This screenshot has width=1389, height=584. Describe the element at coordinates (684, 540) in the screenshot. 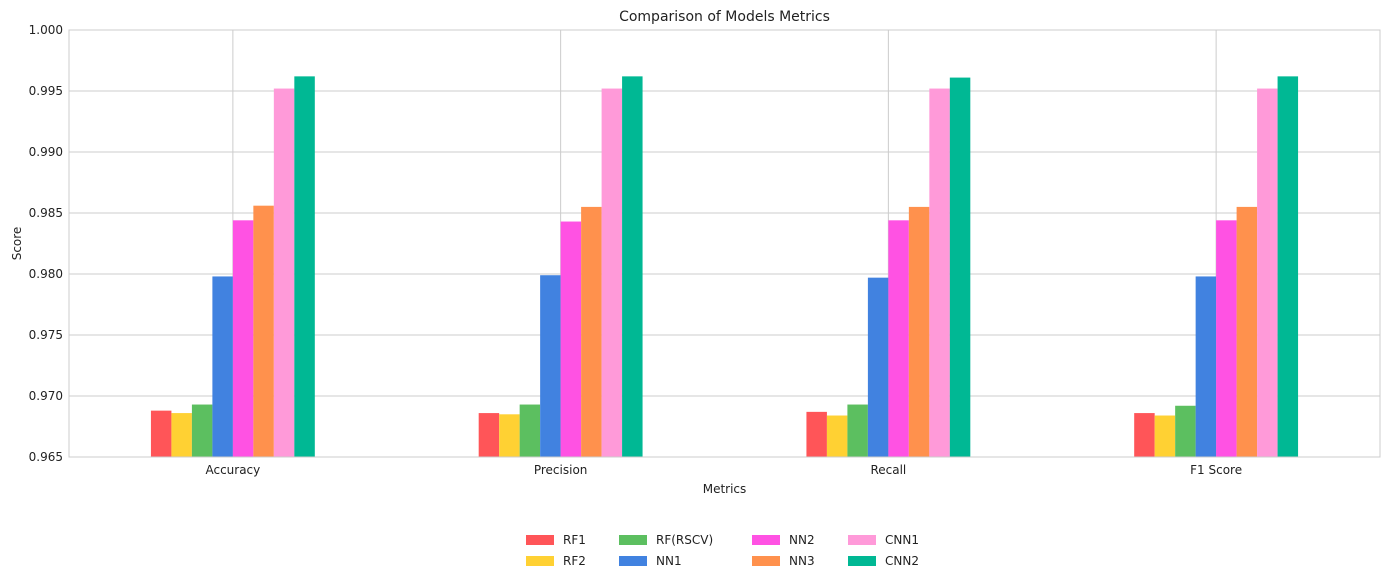

I see `legend-label: RF(RSCV)` at that location.